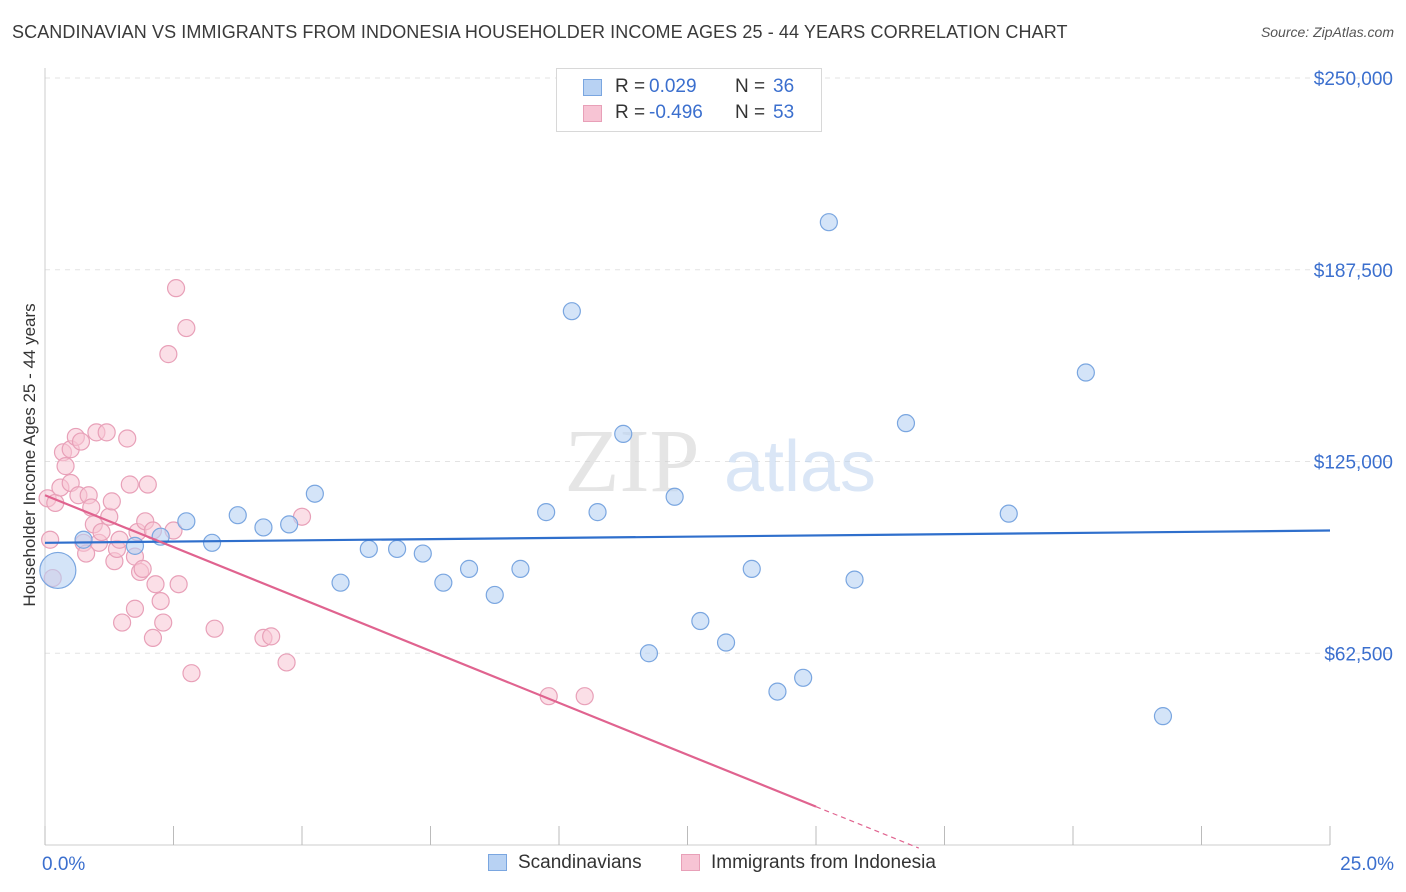 Image resolution: width=1406 pixels, height=892 pixels. Describe the element at coordinates (1353, 79) in the screenshot. I see `y-tick-label: $250,000` at that location.